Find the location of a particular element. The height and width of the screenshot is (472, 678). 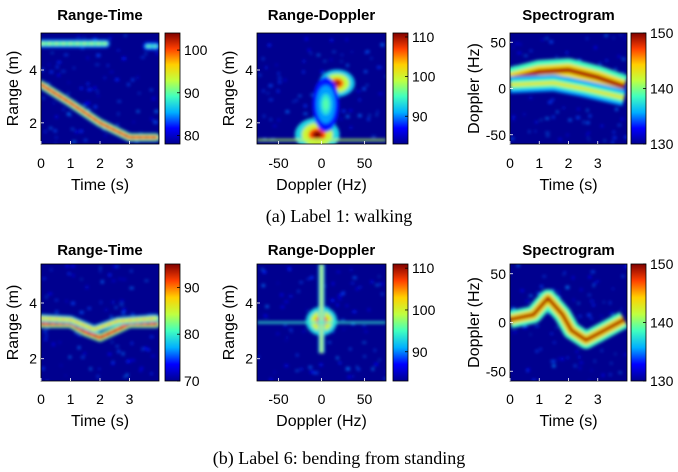

y-axis-label: Range (m) is located at coordinates (13, 89).